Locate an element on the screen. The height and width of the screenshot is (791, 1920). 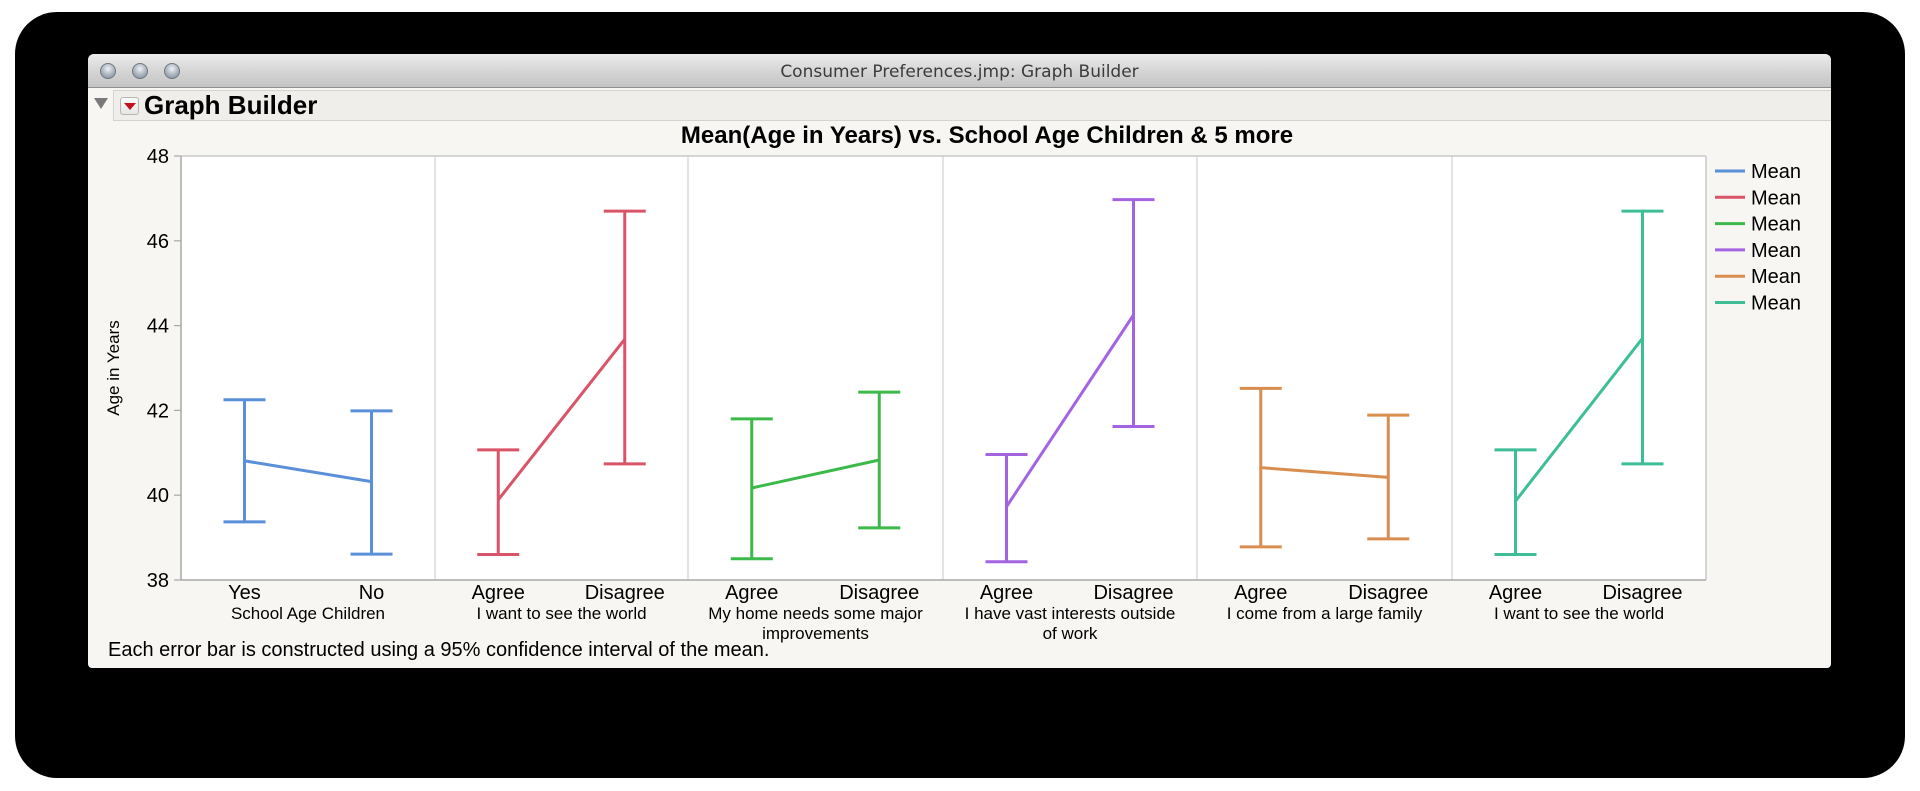
minimize-button is located at coordinates (140, 71).